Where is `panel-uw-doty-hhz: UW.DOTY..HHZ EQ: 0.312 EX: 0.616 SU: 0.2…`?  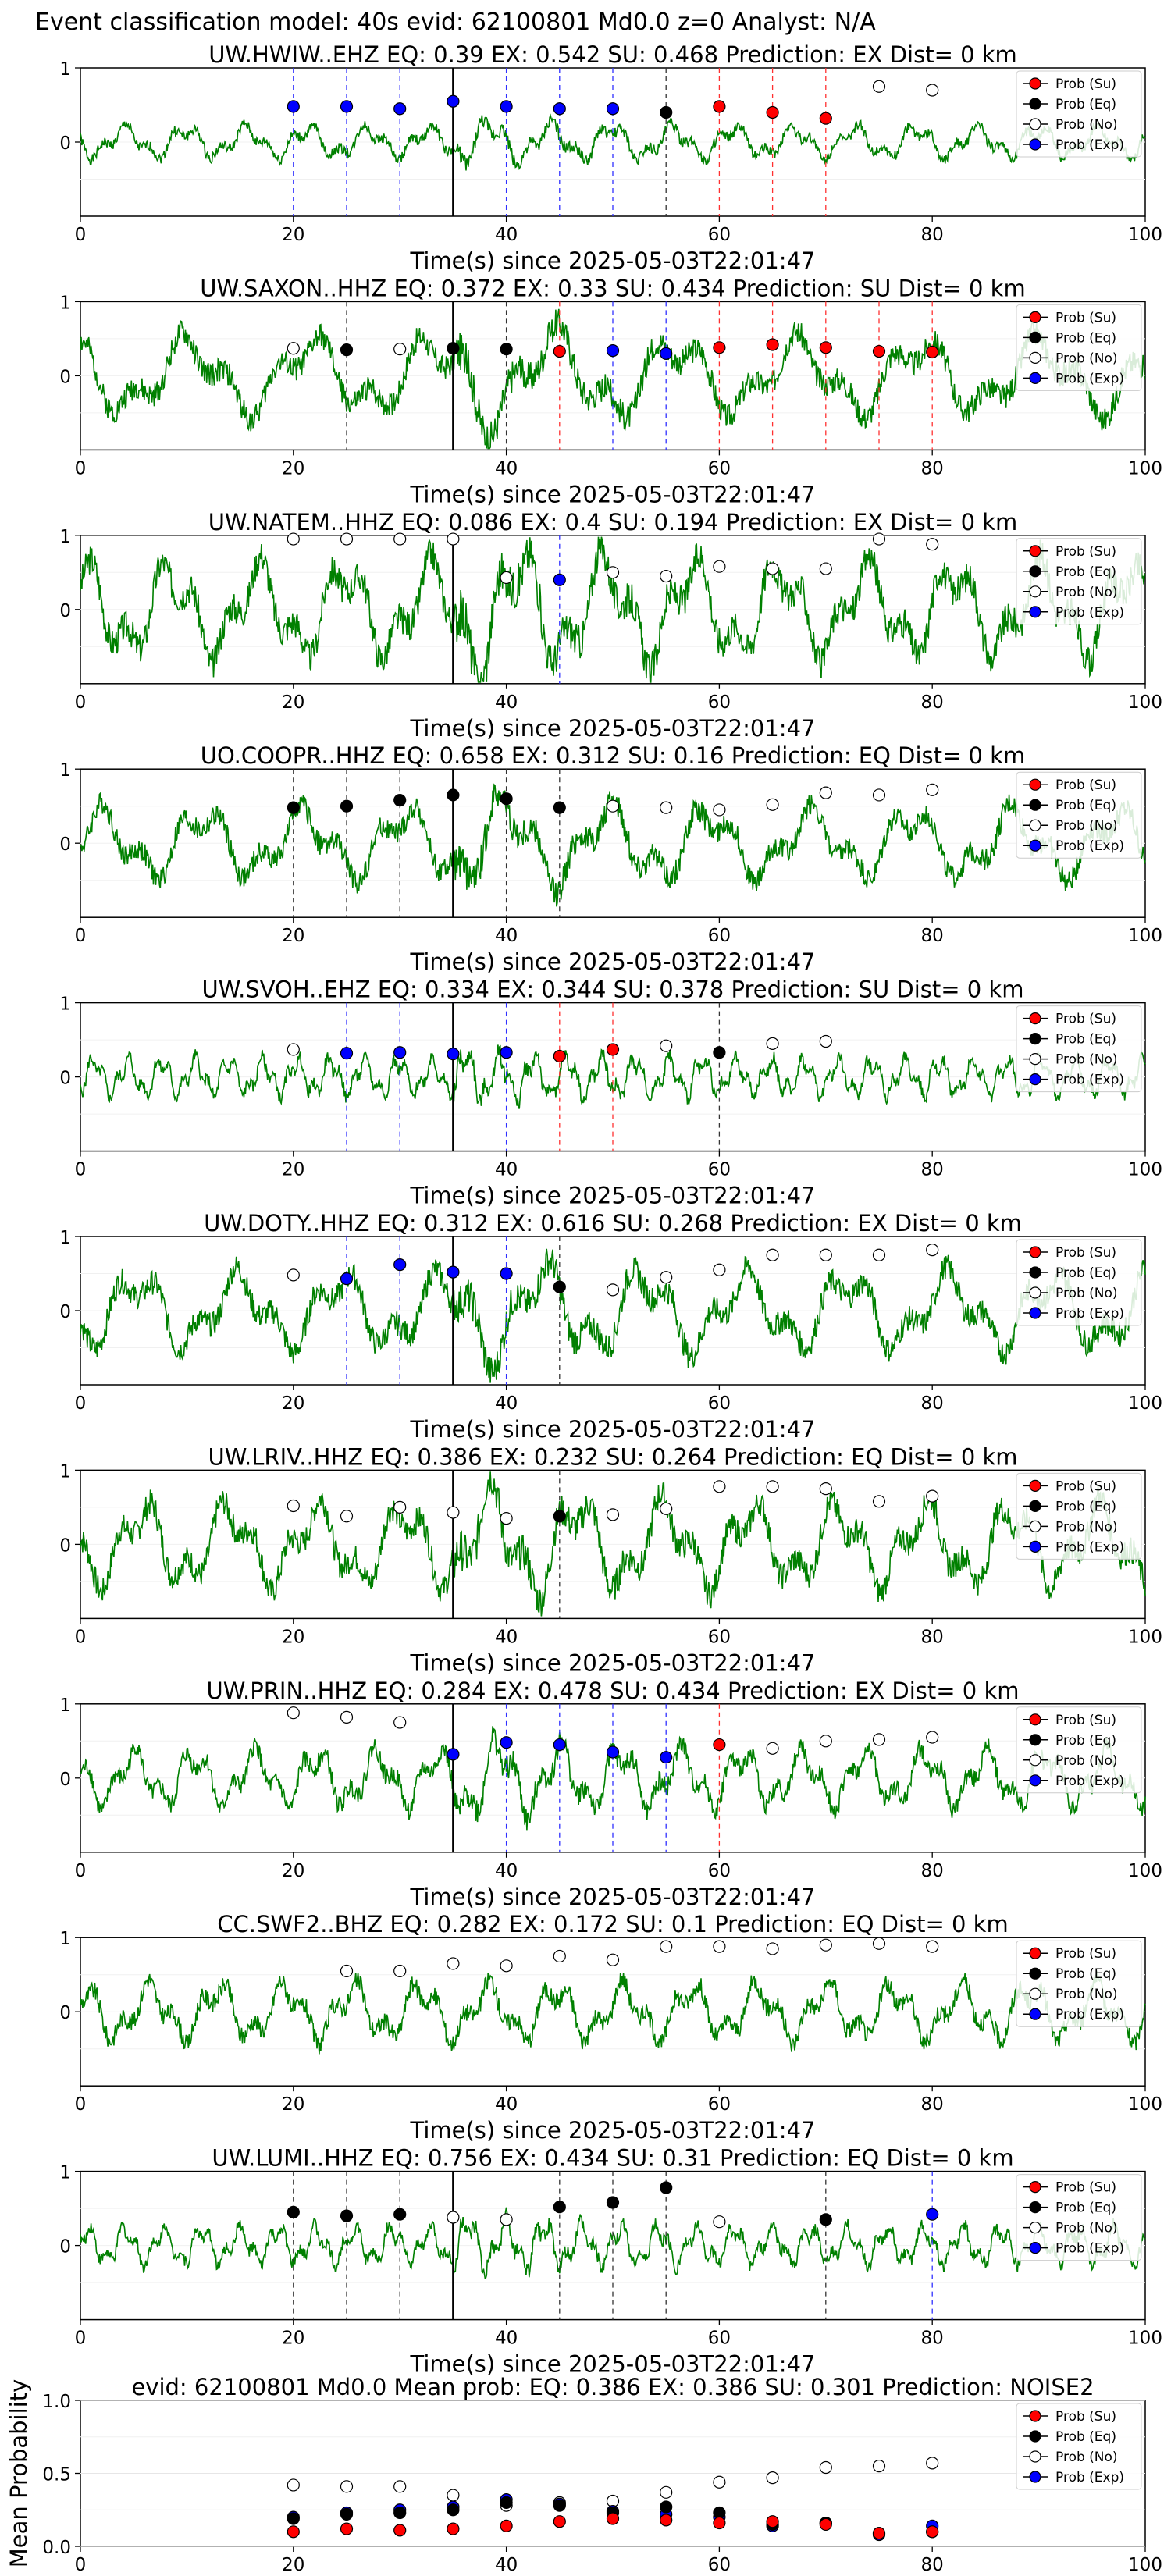
panel-uw-doty-hhz: UW.DOTY..HHZ EQ: 0.312 EX: 0.616 SU: 0.2… is located at coordinates (610, 1326).